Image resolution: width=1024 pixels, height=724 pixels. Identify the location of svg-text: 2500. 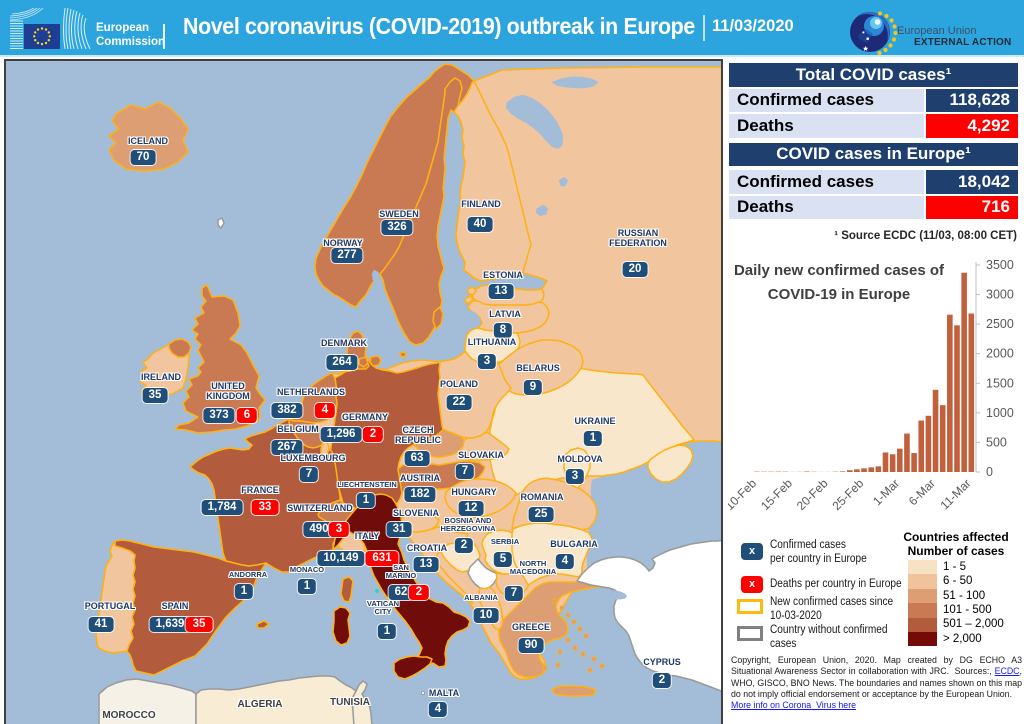
(1000, 324).